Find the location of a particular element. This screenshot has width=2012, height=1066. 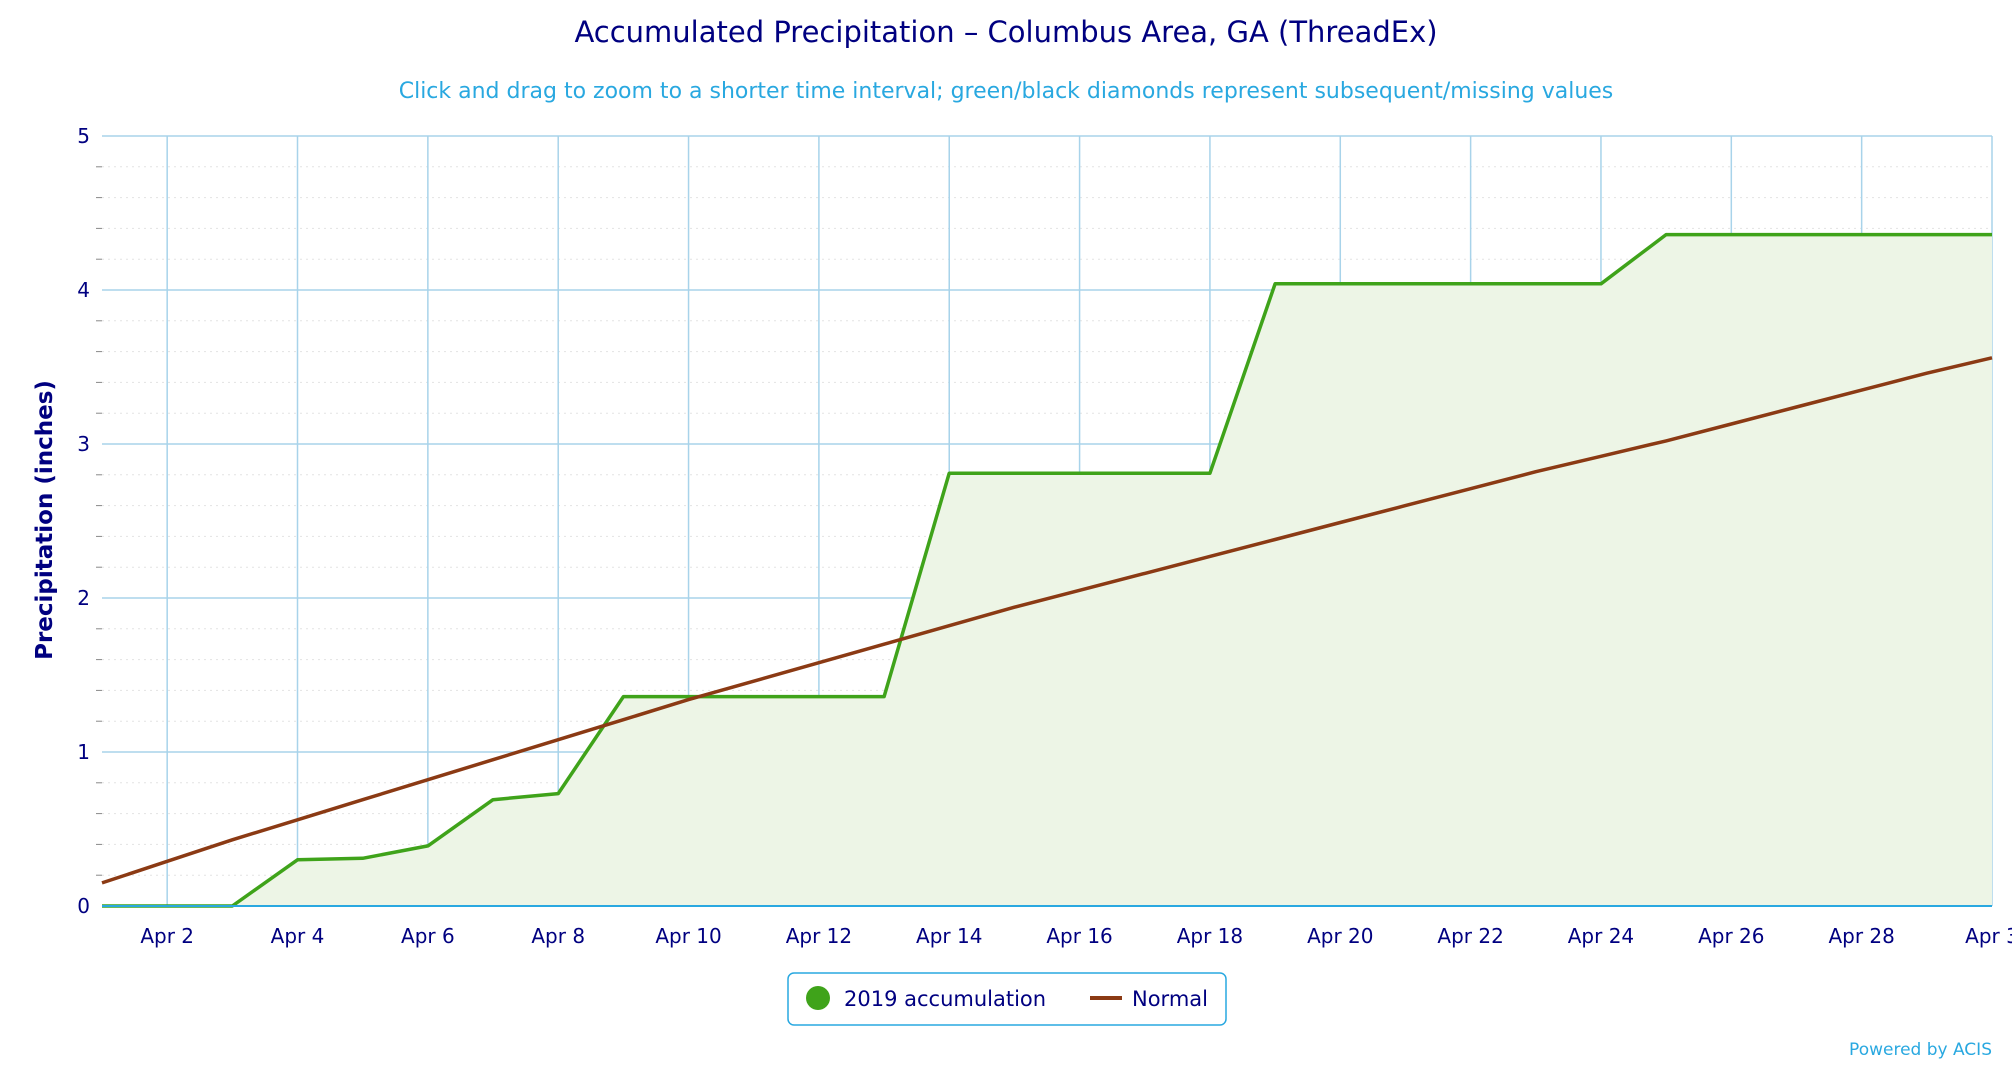

legend-label-normal: Normal is located at coordinates (1170, 999).